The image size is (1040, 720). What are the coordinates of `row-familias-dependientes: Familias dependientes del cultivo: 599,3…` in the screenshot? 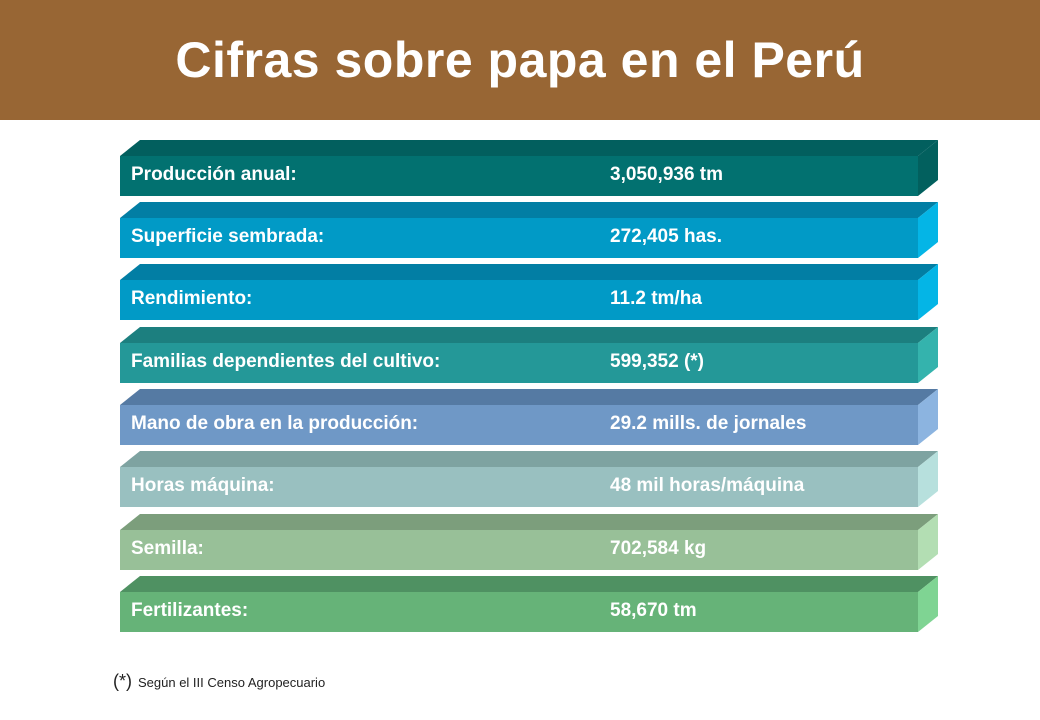 It's located at (529, 355).